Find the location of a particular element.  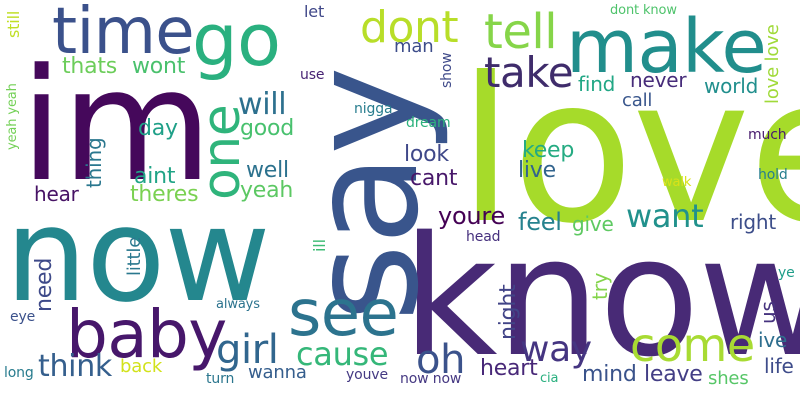

word-dont: dont is located at coordinates (409, 27).